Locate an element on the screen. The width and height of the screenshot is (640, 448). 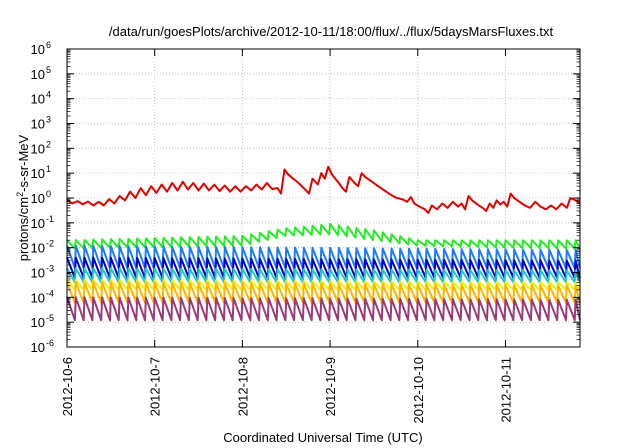
x-tick-label: 2012-10-8 is located at coordinates (242, 386).